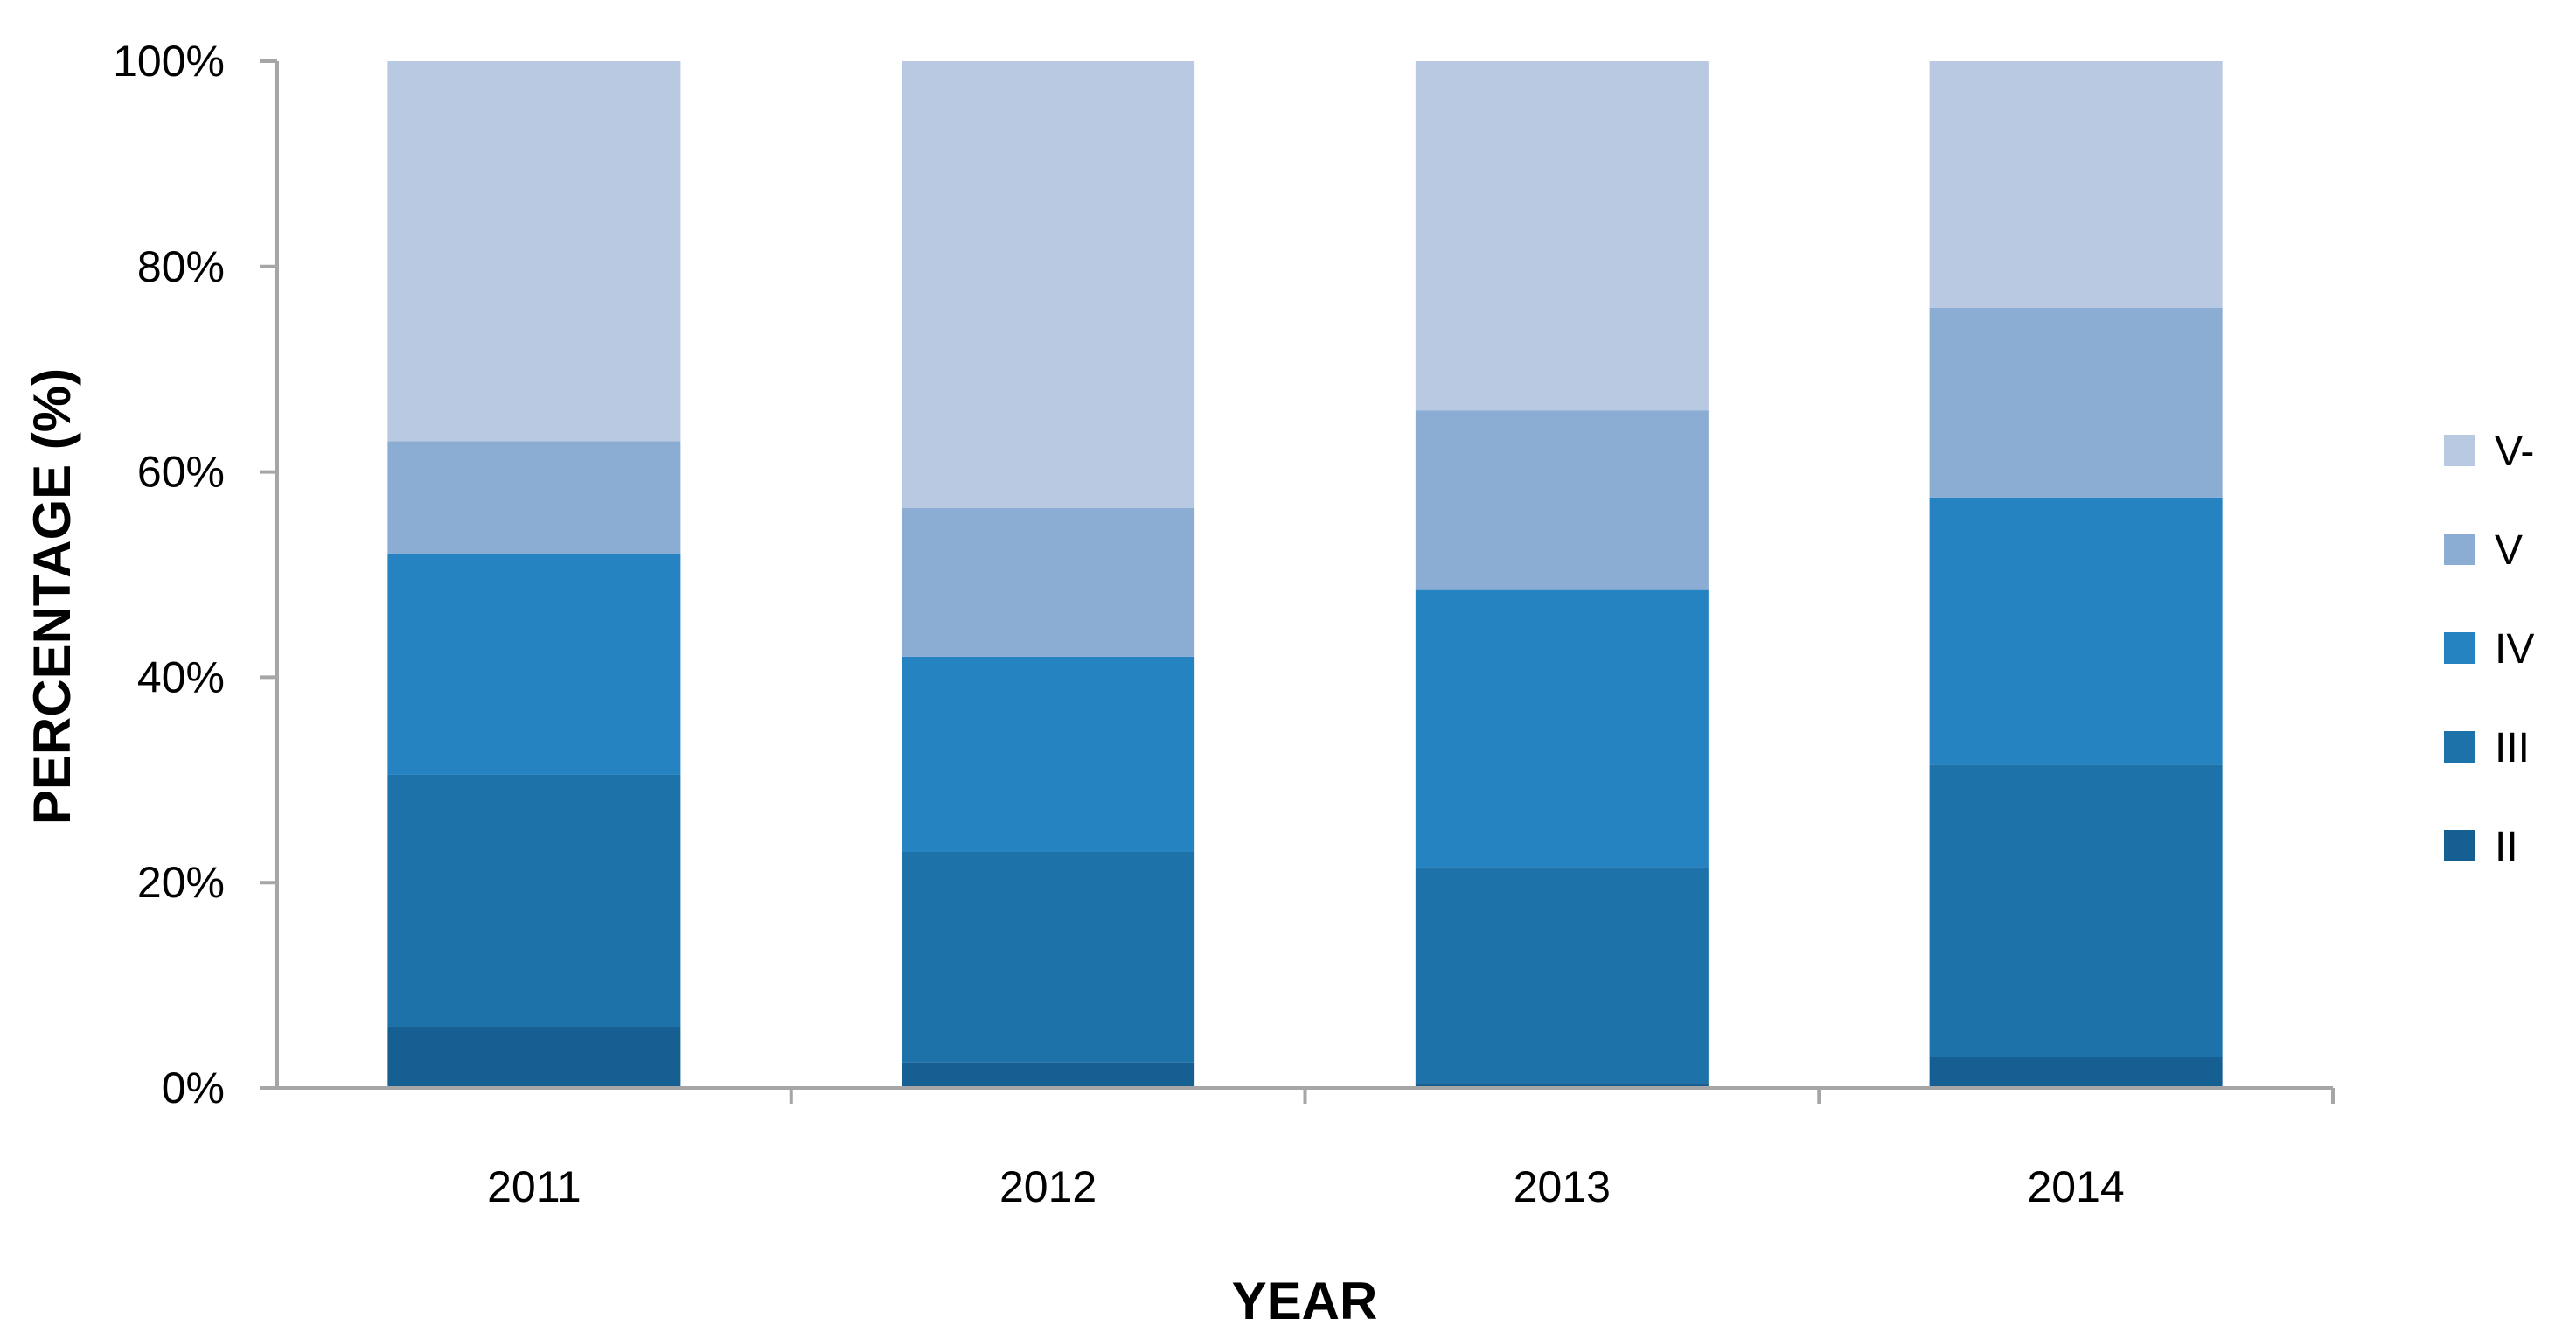 Image resolution: width=2576 pixels, height=1339 pixels. Describe the element at coordinates (2459, 747) in the screenshot. I see `legend-swatch-III` at that location.